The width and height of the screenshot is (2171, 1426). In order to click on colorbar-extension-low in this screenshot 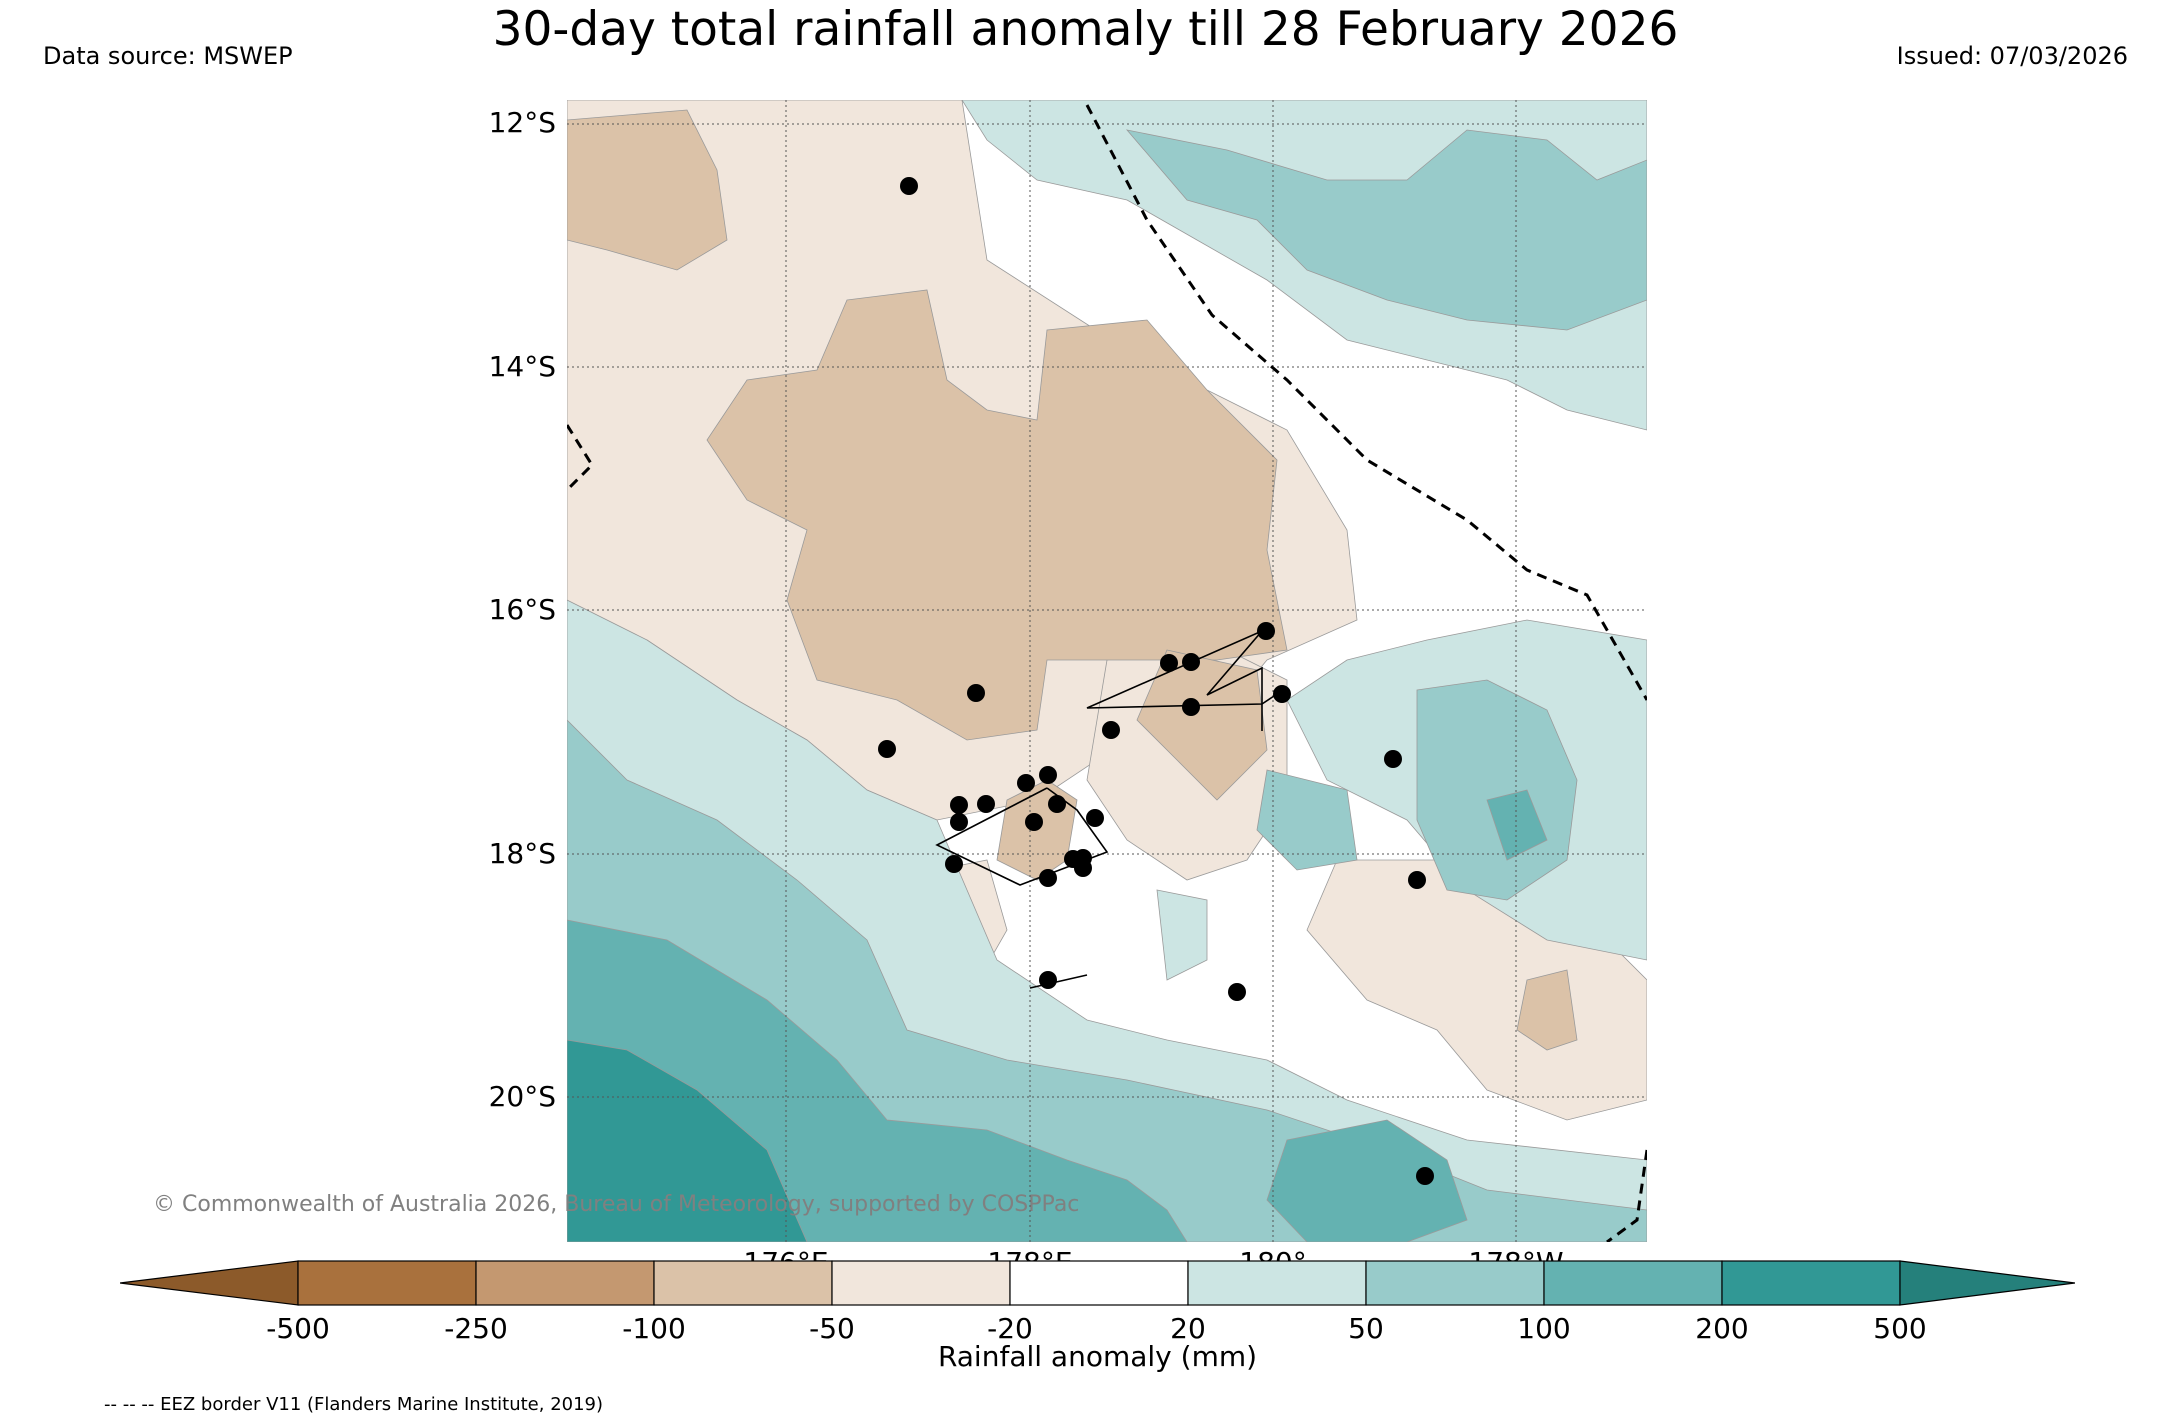, I will do `click(209, 1283)`.